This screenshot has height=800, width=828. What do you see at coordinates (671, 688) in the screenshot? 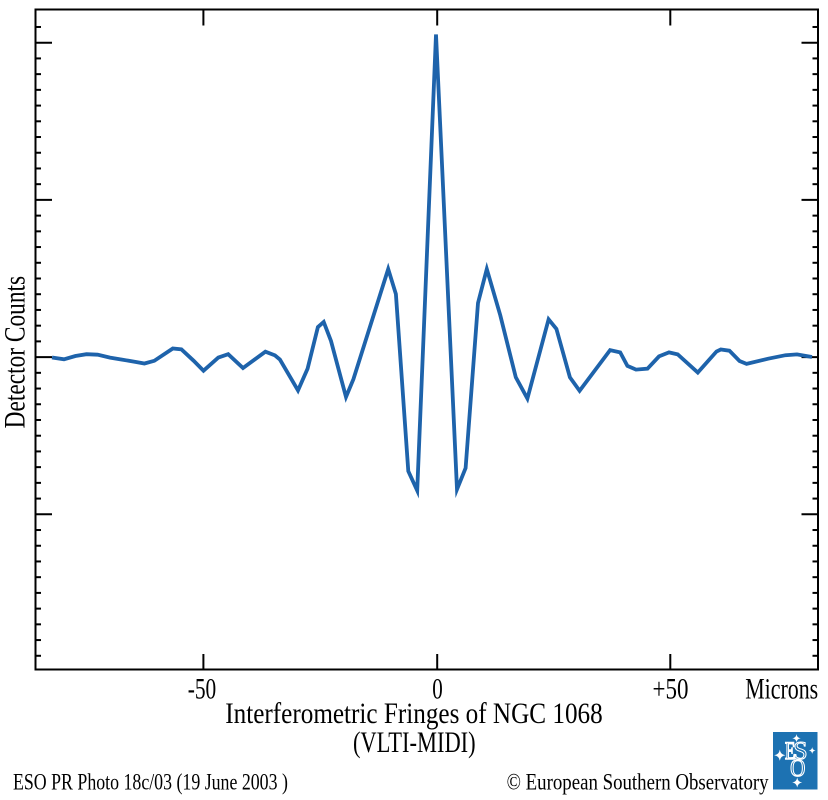
I see `svg-text: +50` at bounding box center [671, 688].